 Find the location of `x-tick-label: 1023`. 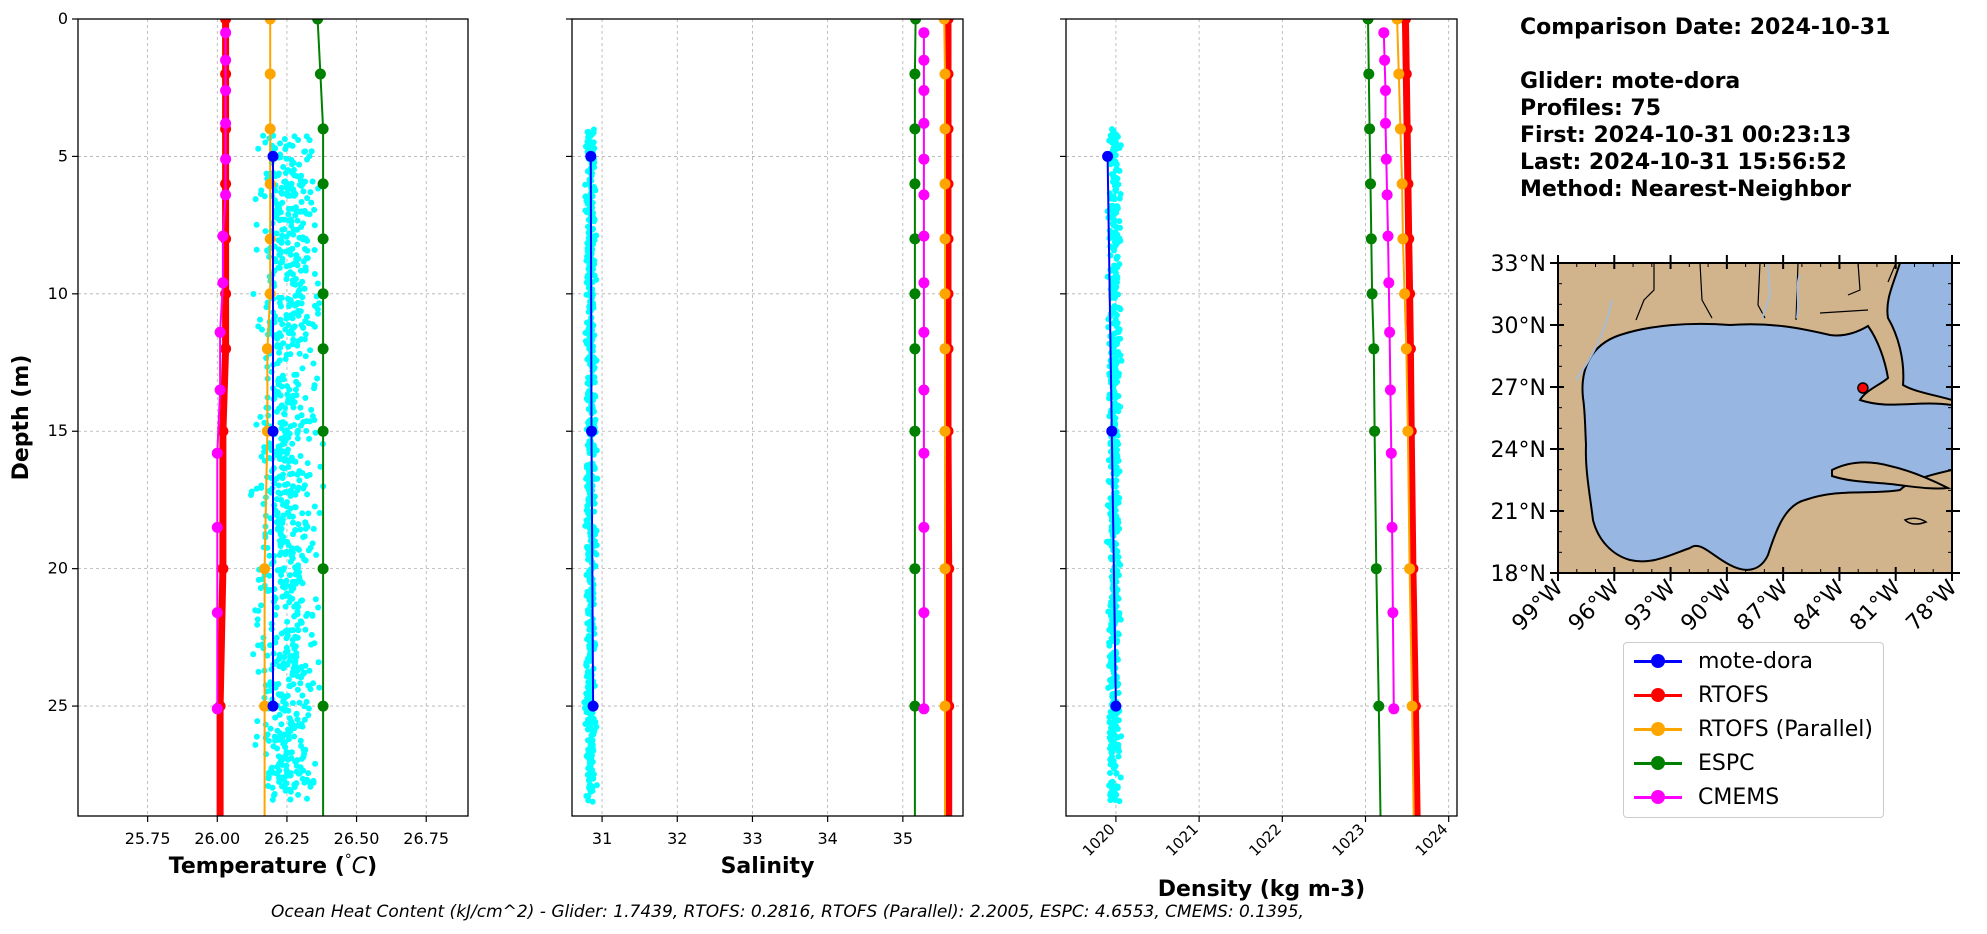

x-tick-label: 1023 is located at coordinates (1349, 840).